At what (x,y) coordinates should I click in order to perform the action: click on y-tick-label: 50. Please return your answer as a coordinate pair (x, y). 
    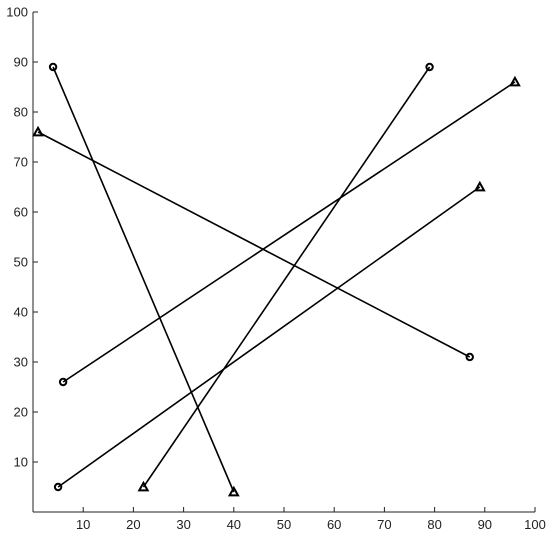
    Looking at the image, I should click on (21, 262).